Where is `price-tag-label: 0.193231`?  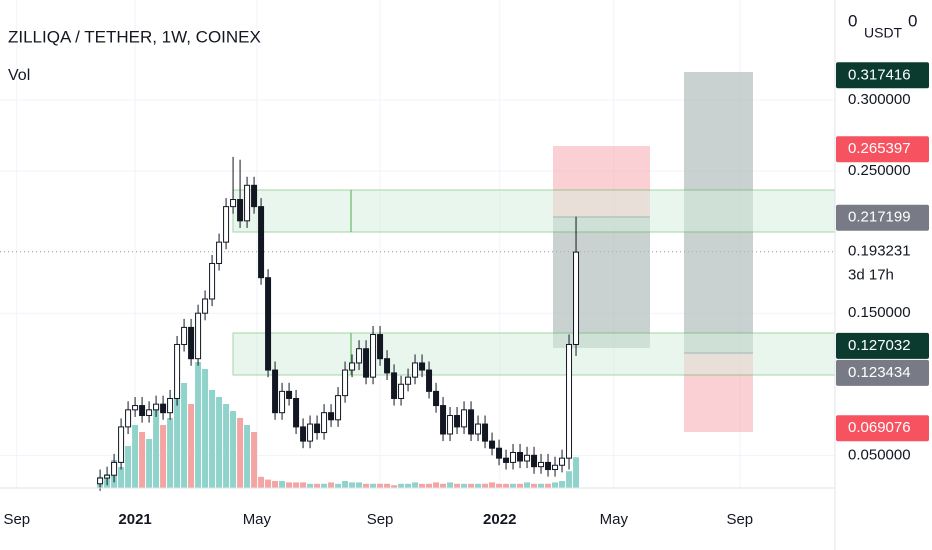
price-tag-label: 0.193231 is located at coordinates (879, 251).